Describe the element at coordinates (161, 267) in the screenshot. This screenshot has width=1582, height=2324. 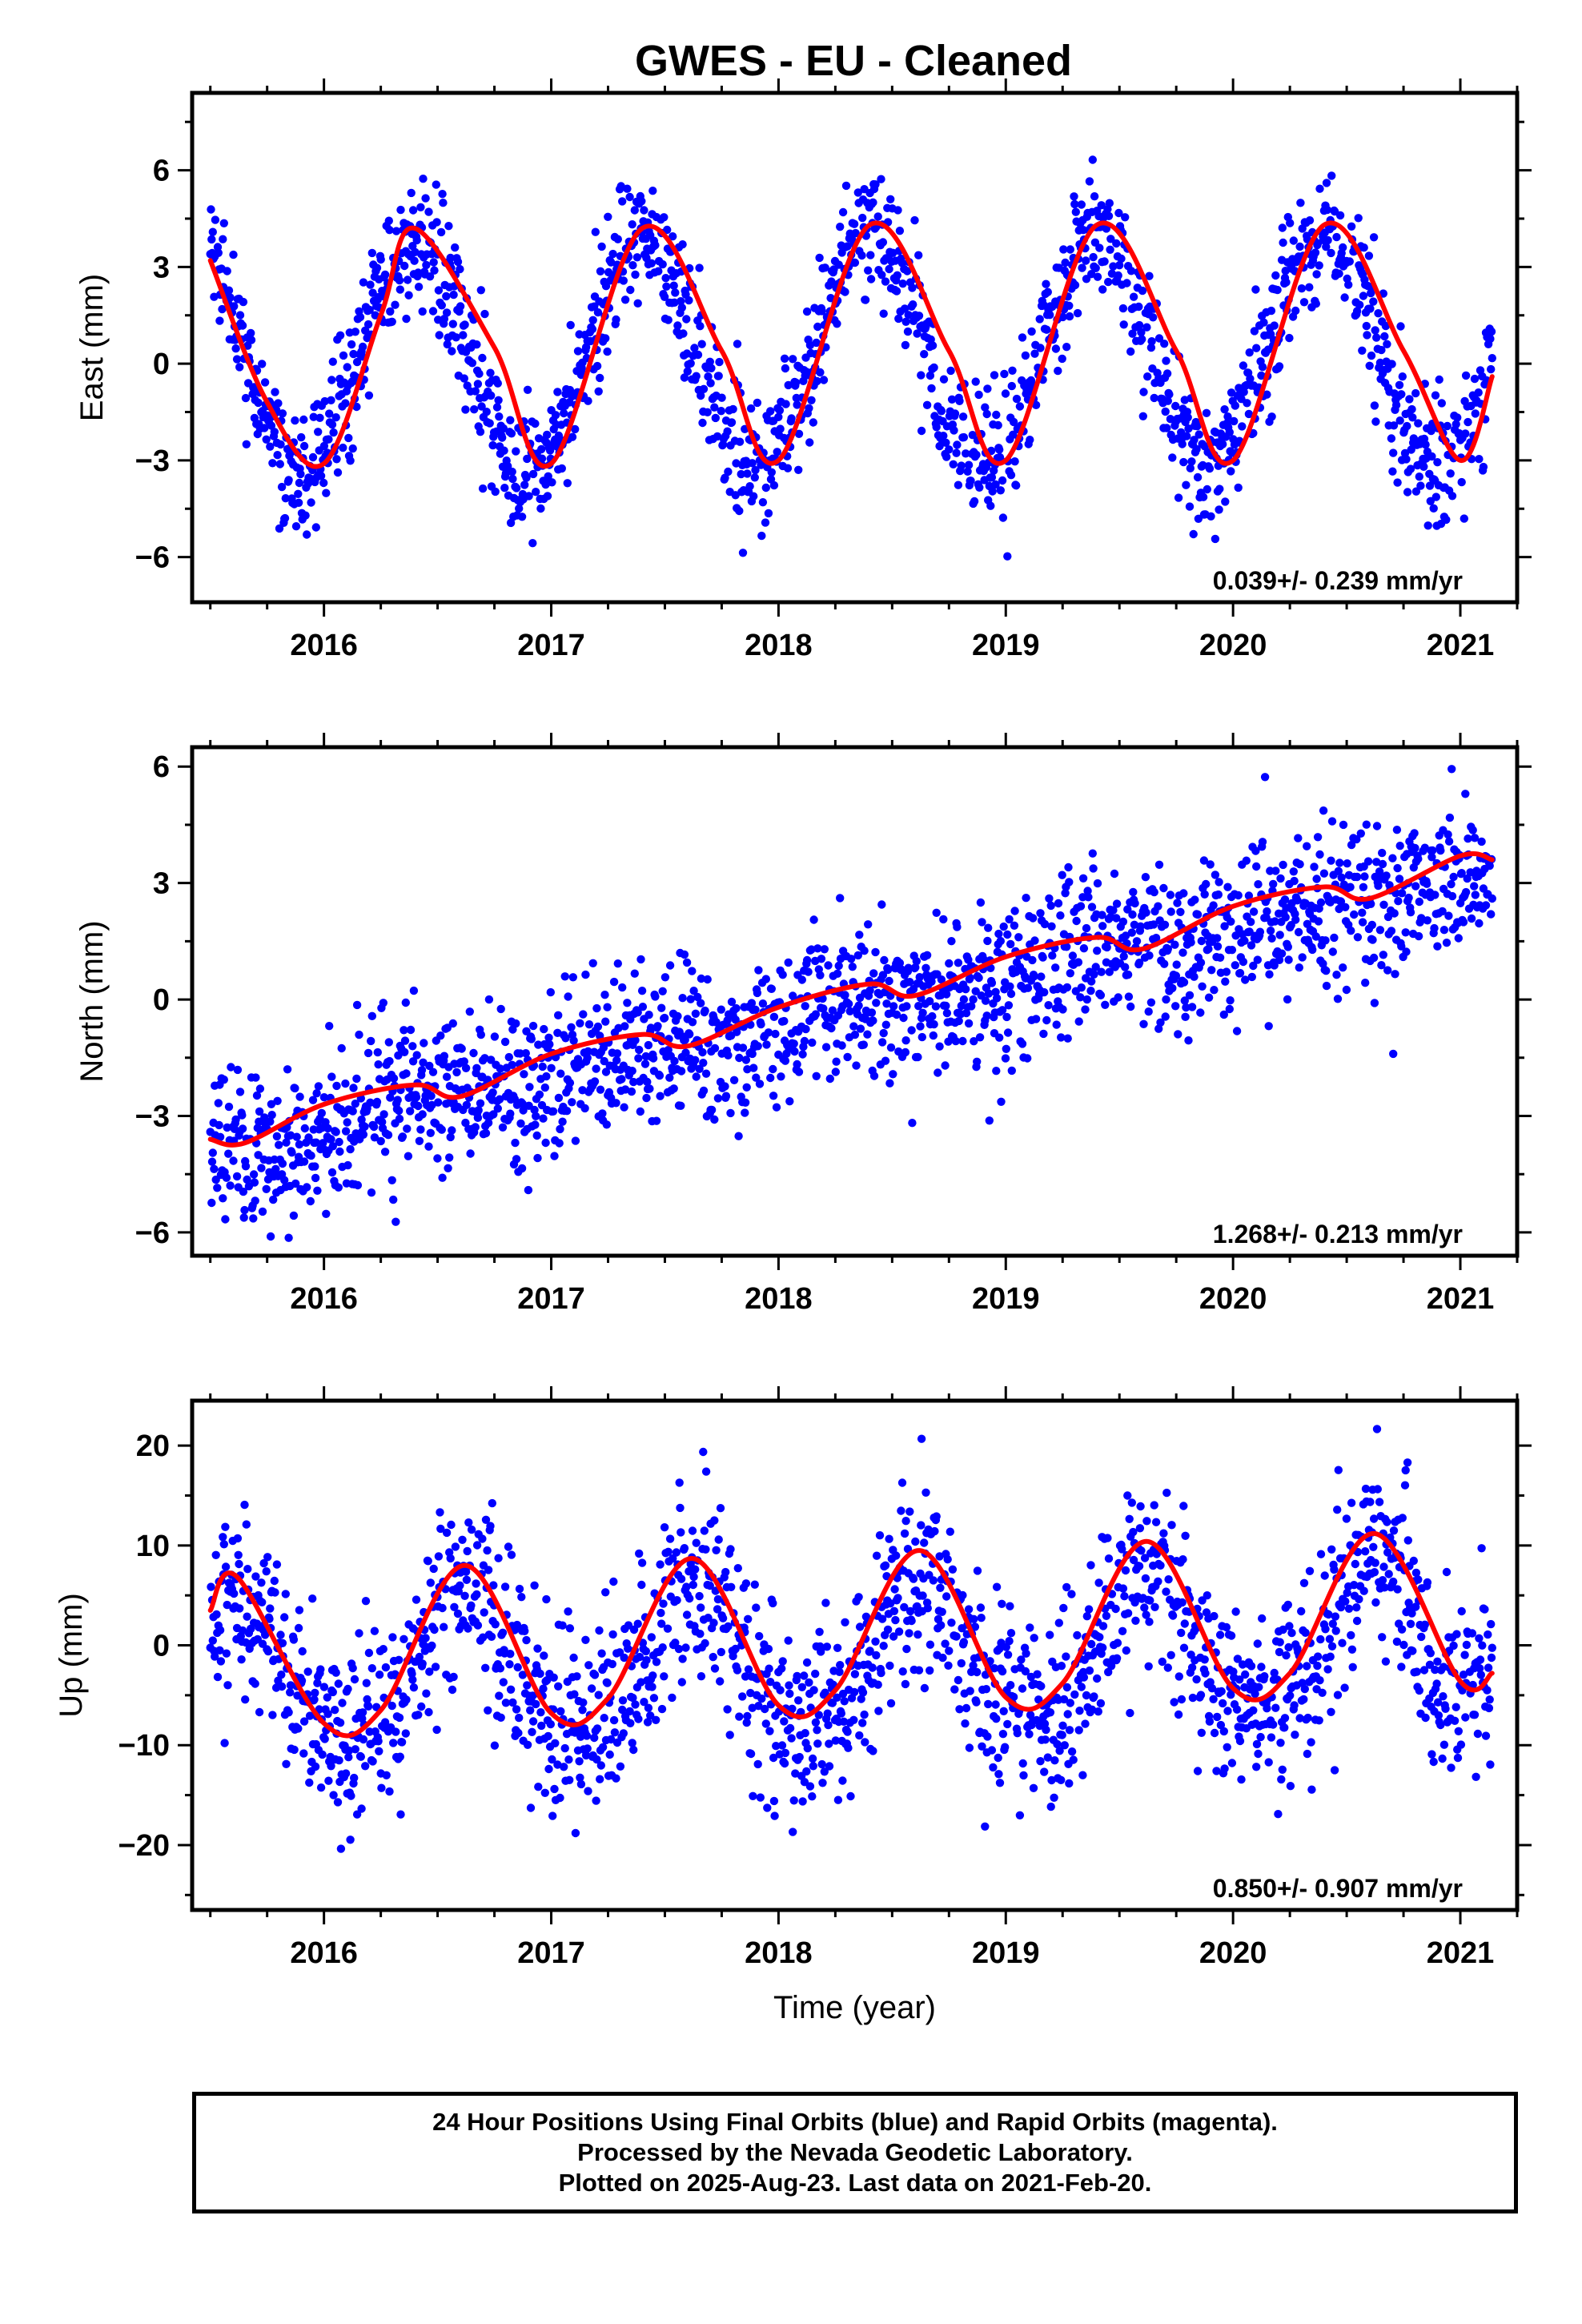
I see `y-tick-label: 3` at that location.